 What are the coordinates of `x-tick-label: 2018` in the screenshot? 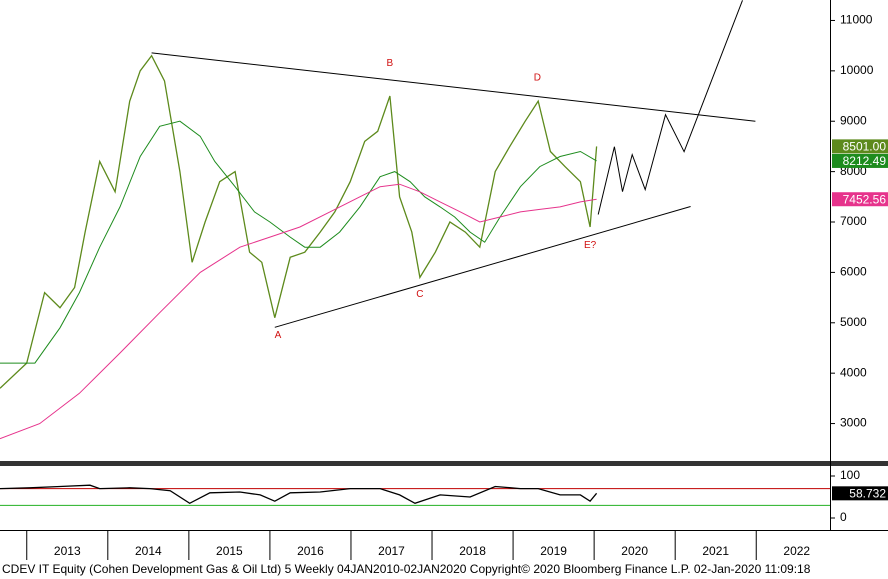 It's located at (472, 551).